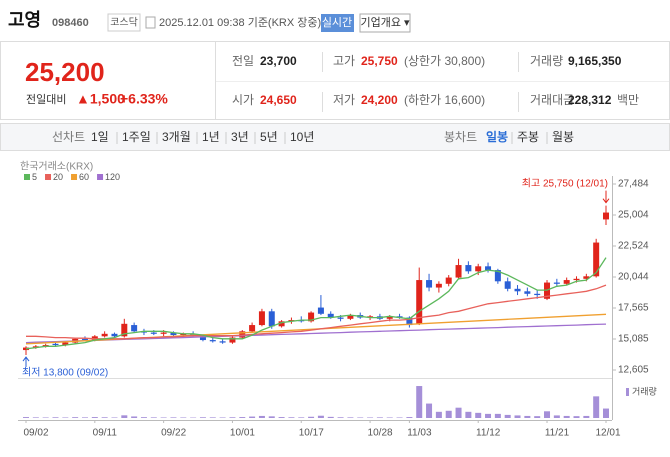  What do you see at coordinates (56, 167) in the screenshot?
I see `source: 한국거래소(KRX)` at bounding box center [56, 167].